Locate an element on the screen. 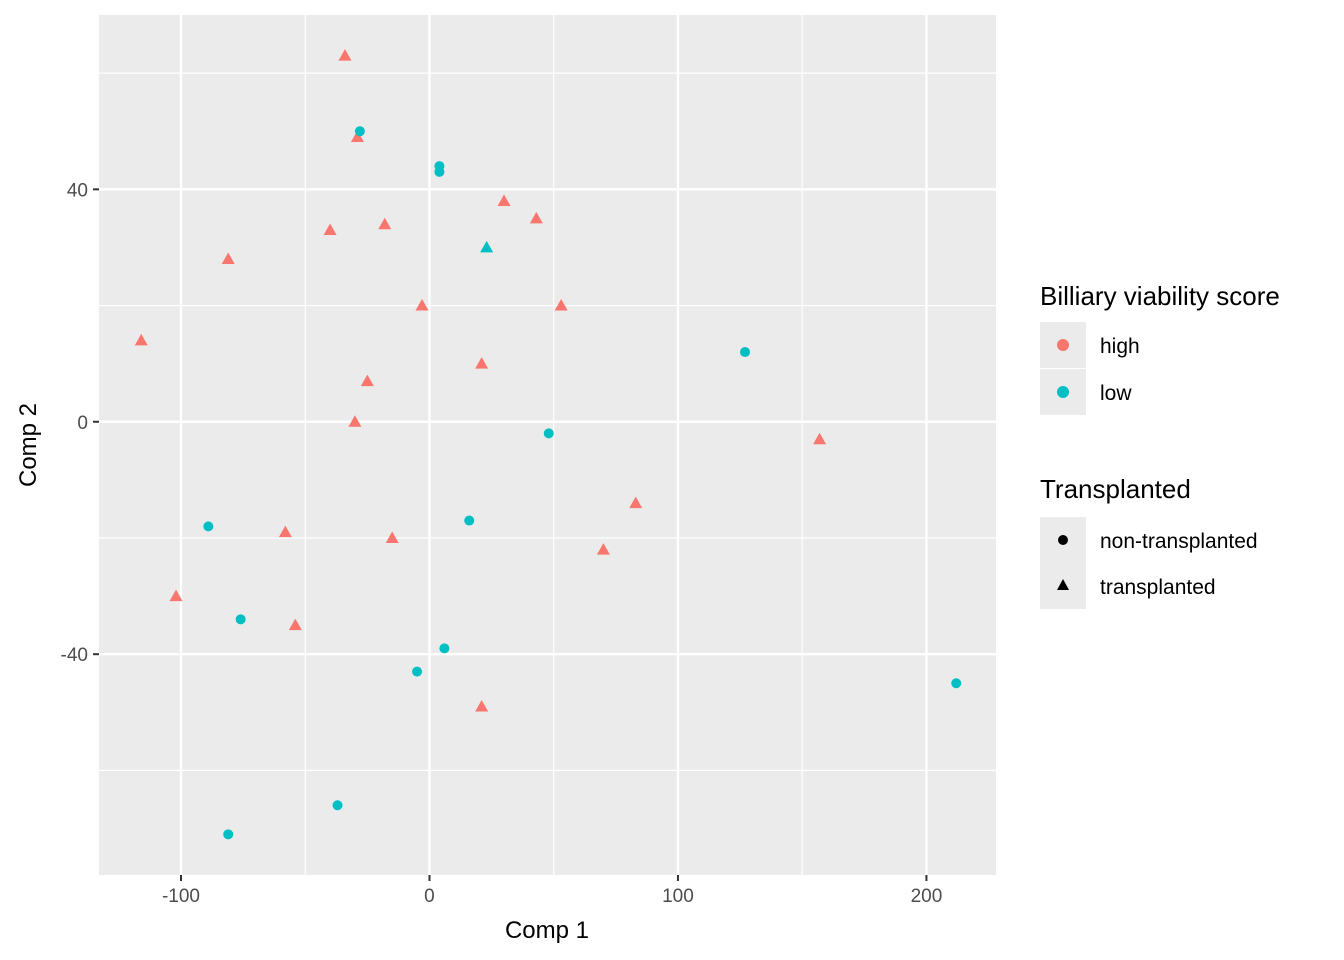 This screenshot has height=960, width=1344. x-tick-label: 100 is located at coordinates (678, 896).